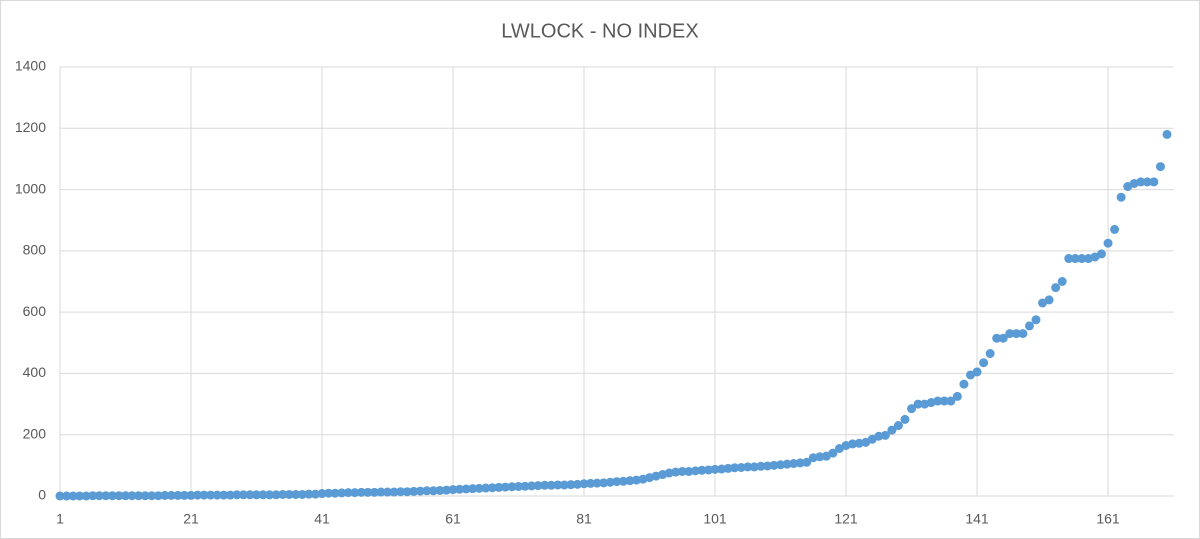  What do you see at coordinates (35, 250) in the screenshot?
I see `y-tick-label: 800` at bounding box center [35, 250].